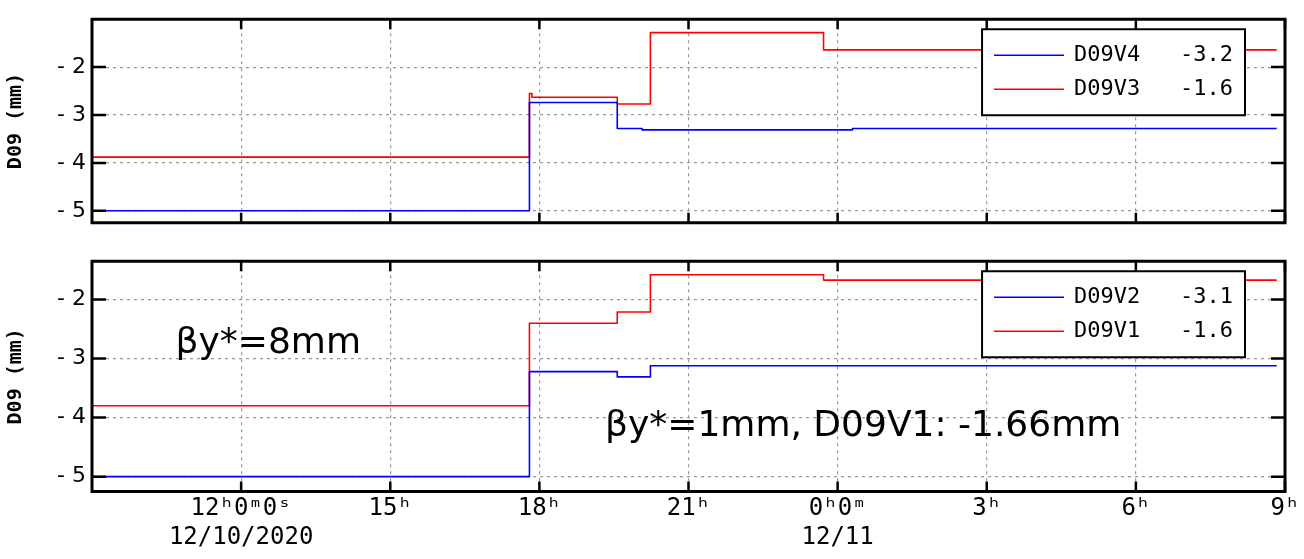  Describe the element at coordinates (1154, 295) in the screenshot. I see `legend-label: D09V2 -3.1` at that location.